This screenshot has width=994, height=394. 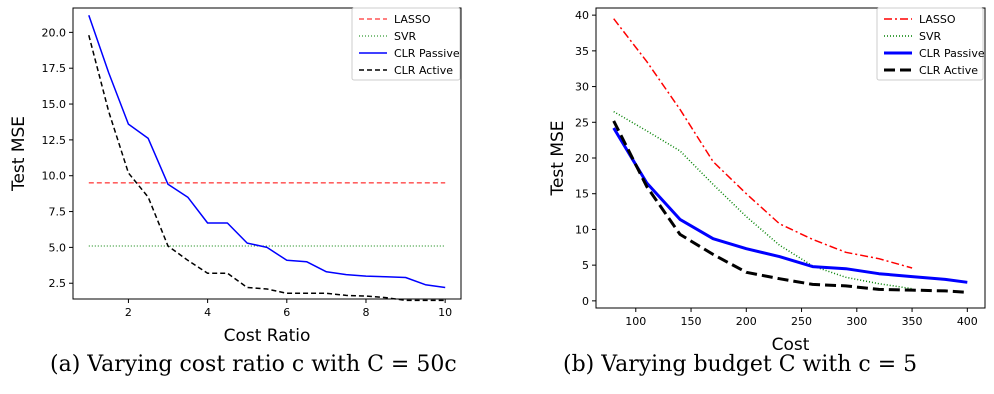 I want to click on x-tick-label: 8, so click(x=365, y=312).